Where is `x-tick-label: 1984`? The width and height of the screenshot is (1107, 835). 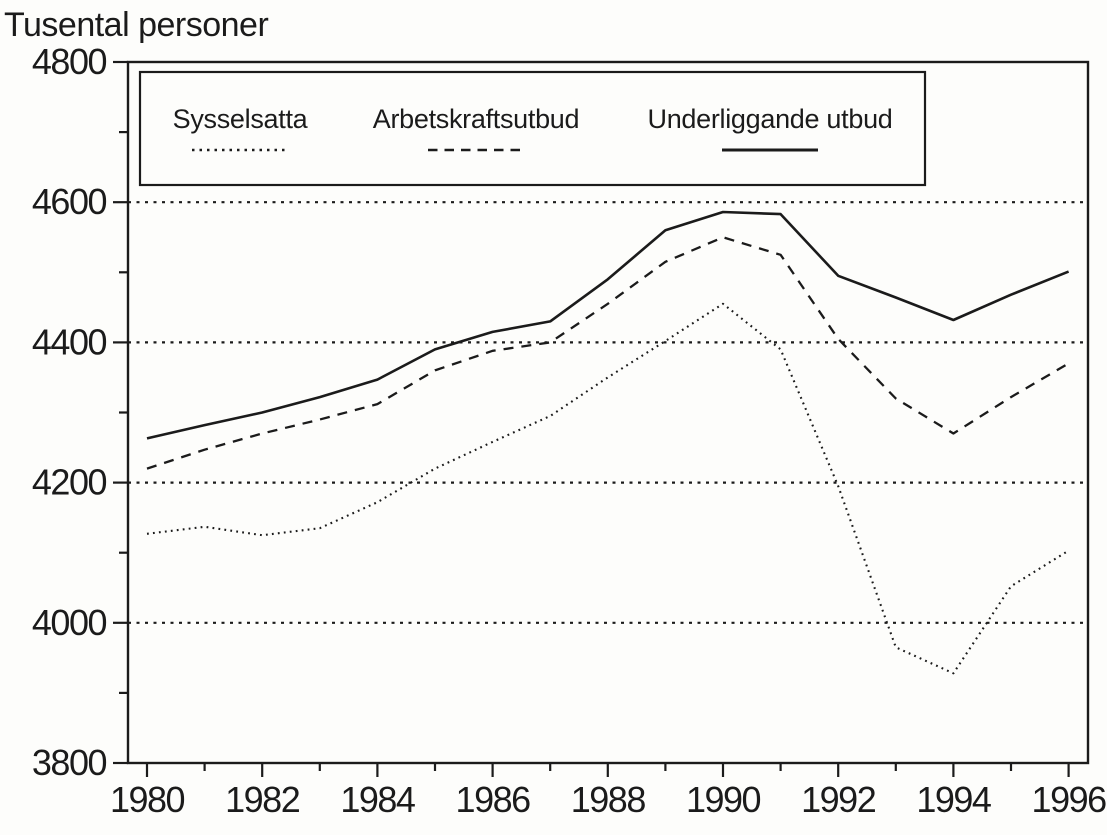
x-tick-label: 1984 is located at coordinates (377, 799).